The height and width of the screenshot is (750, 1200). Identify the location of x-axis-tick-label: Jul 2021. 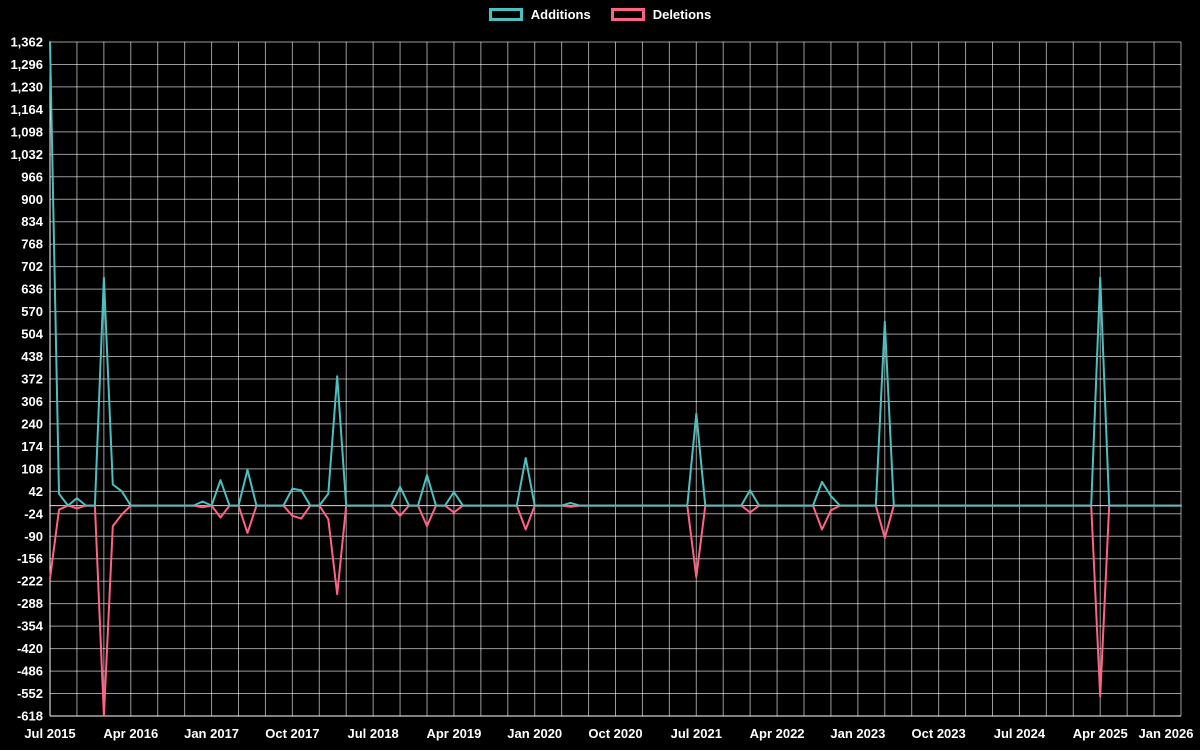
(696, 733).